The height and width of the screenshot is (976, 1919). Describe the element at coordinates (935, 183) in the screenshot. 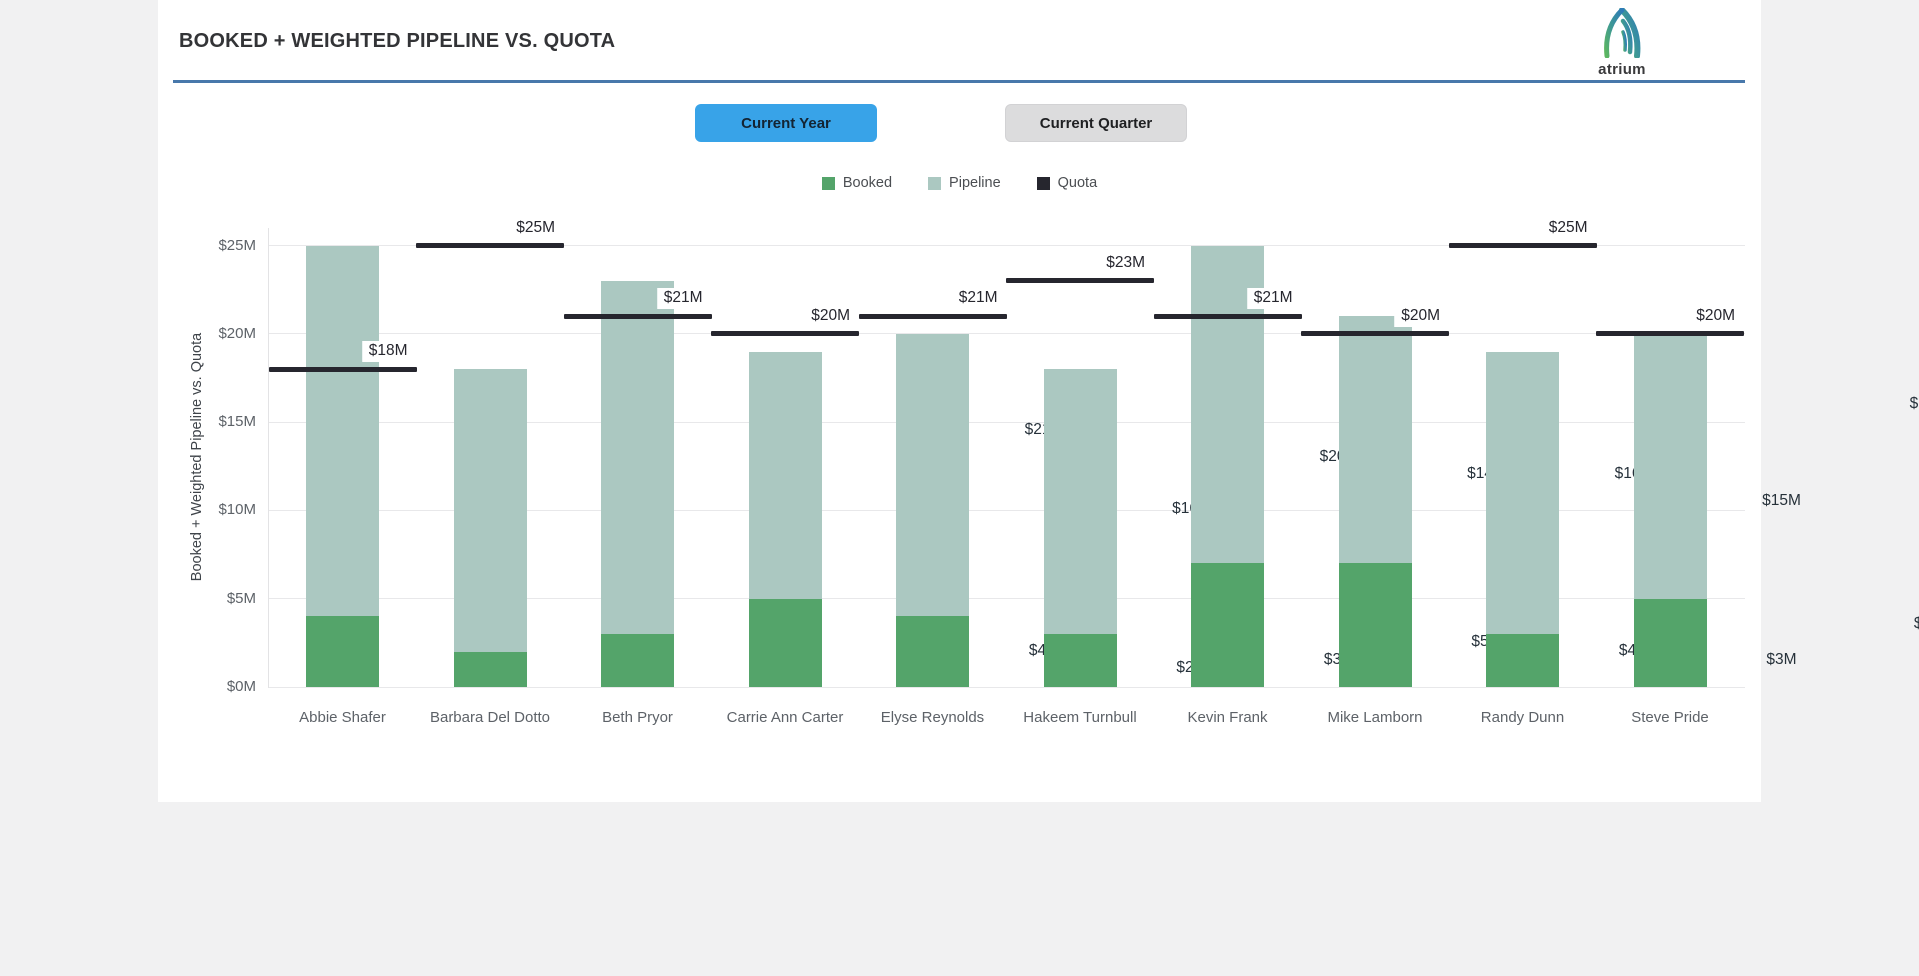

I see `pipeline-swatch-icon` at that location.